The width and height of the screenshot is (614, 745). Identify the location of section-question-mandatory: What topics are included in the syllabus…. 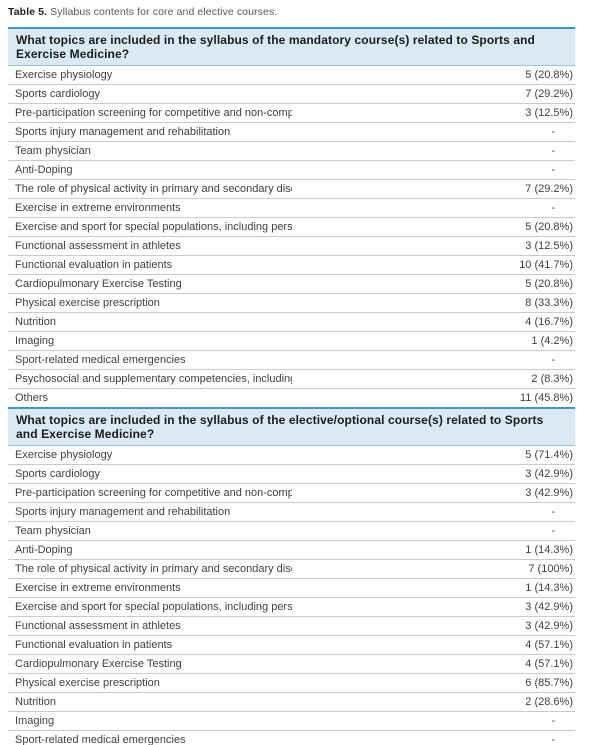
(291, 46).